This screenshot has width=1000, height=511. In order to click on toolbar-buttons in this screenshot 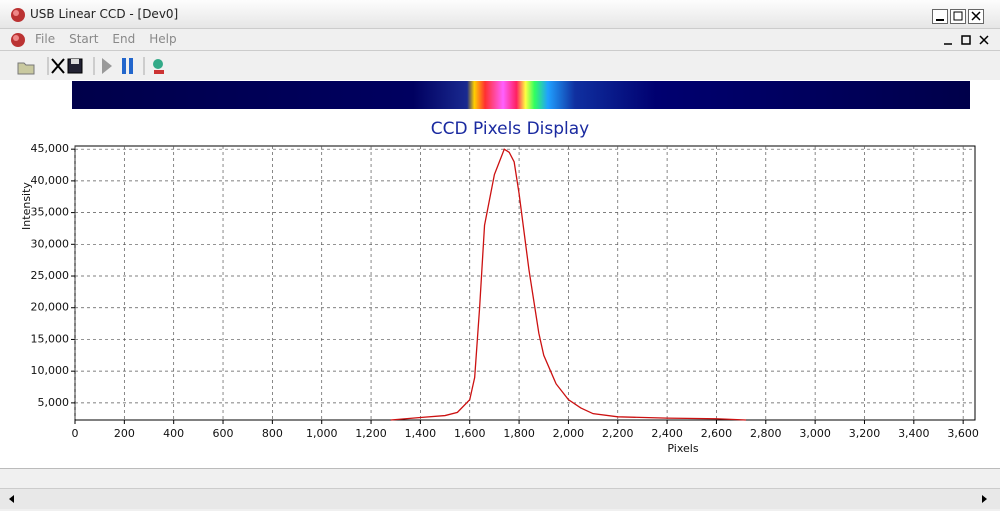, I will do `click(99, 66)`.